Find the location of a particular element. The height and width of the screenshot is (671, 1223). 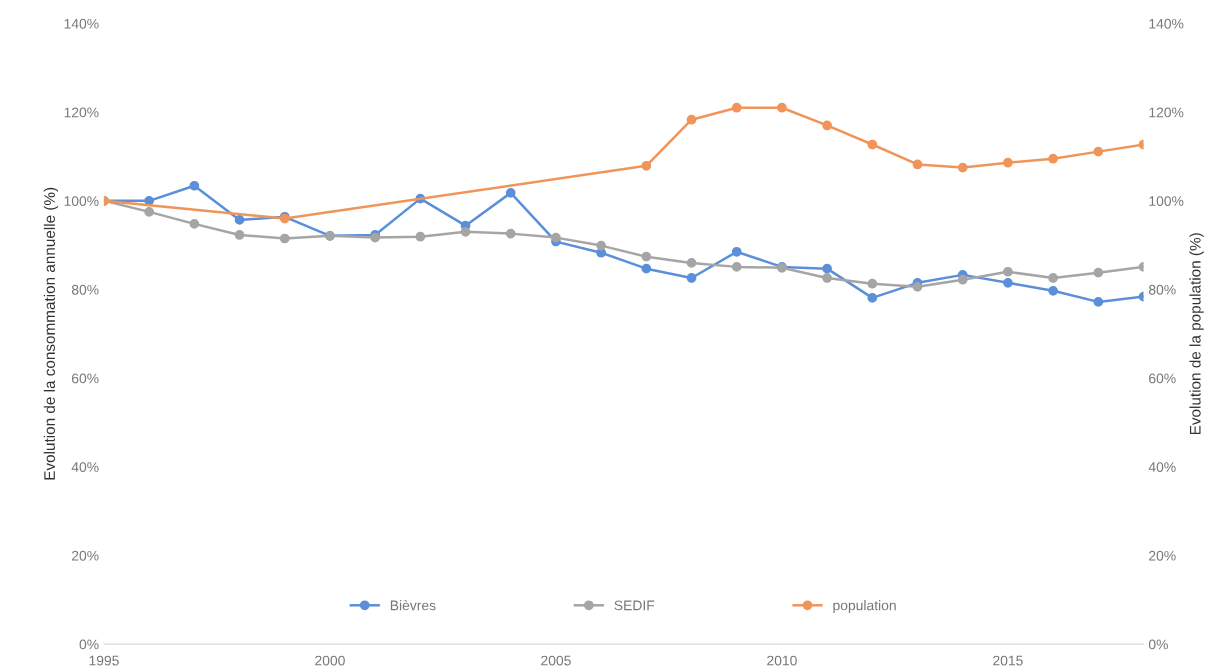

x-tick-label: 2000 is located at coordinates (330, 660).